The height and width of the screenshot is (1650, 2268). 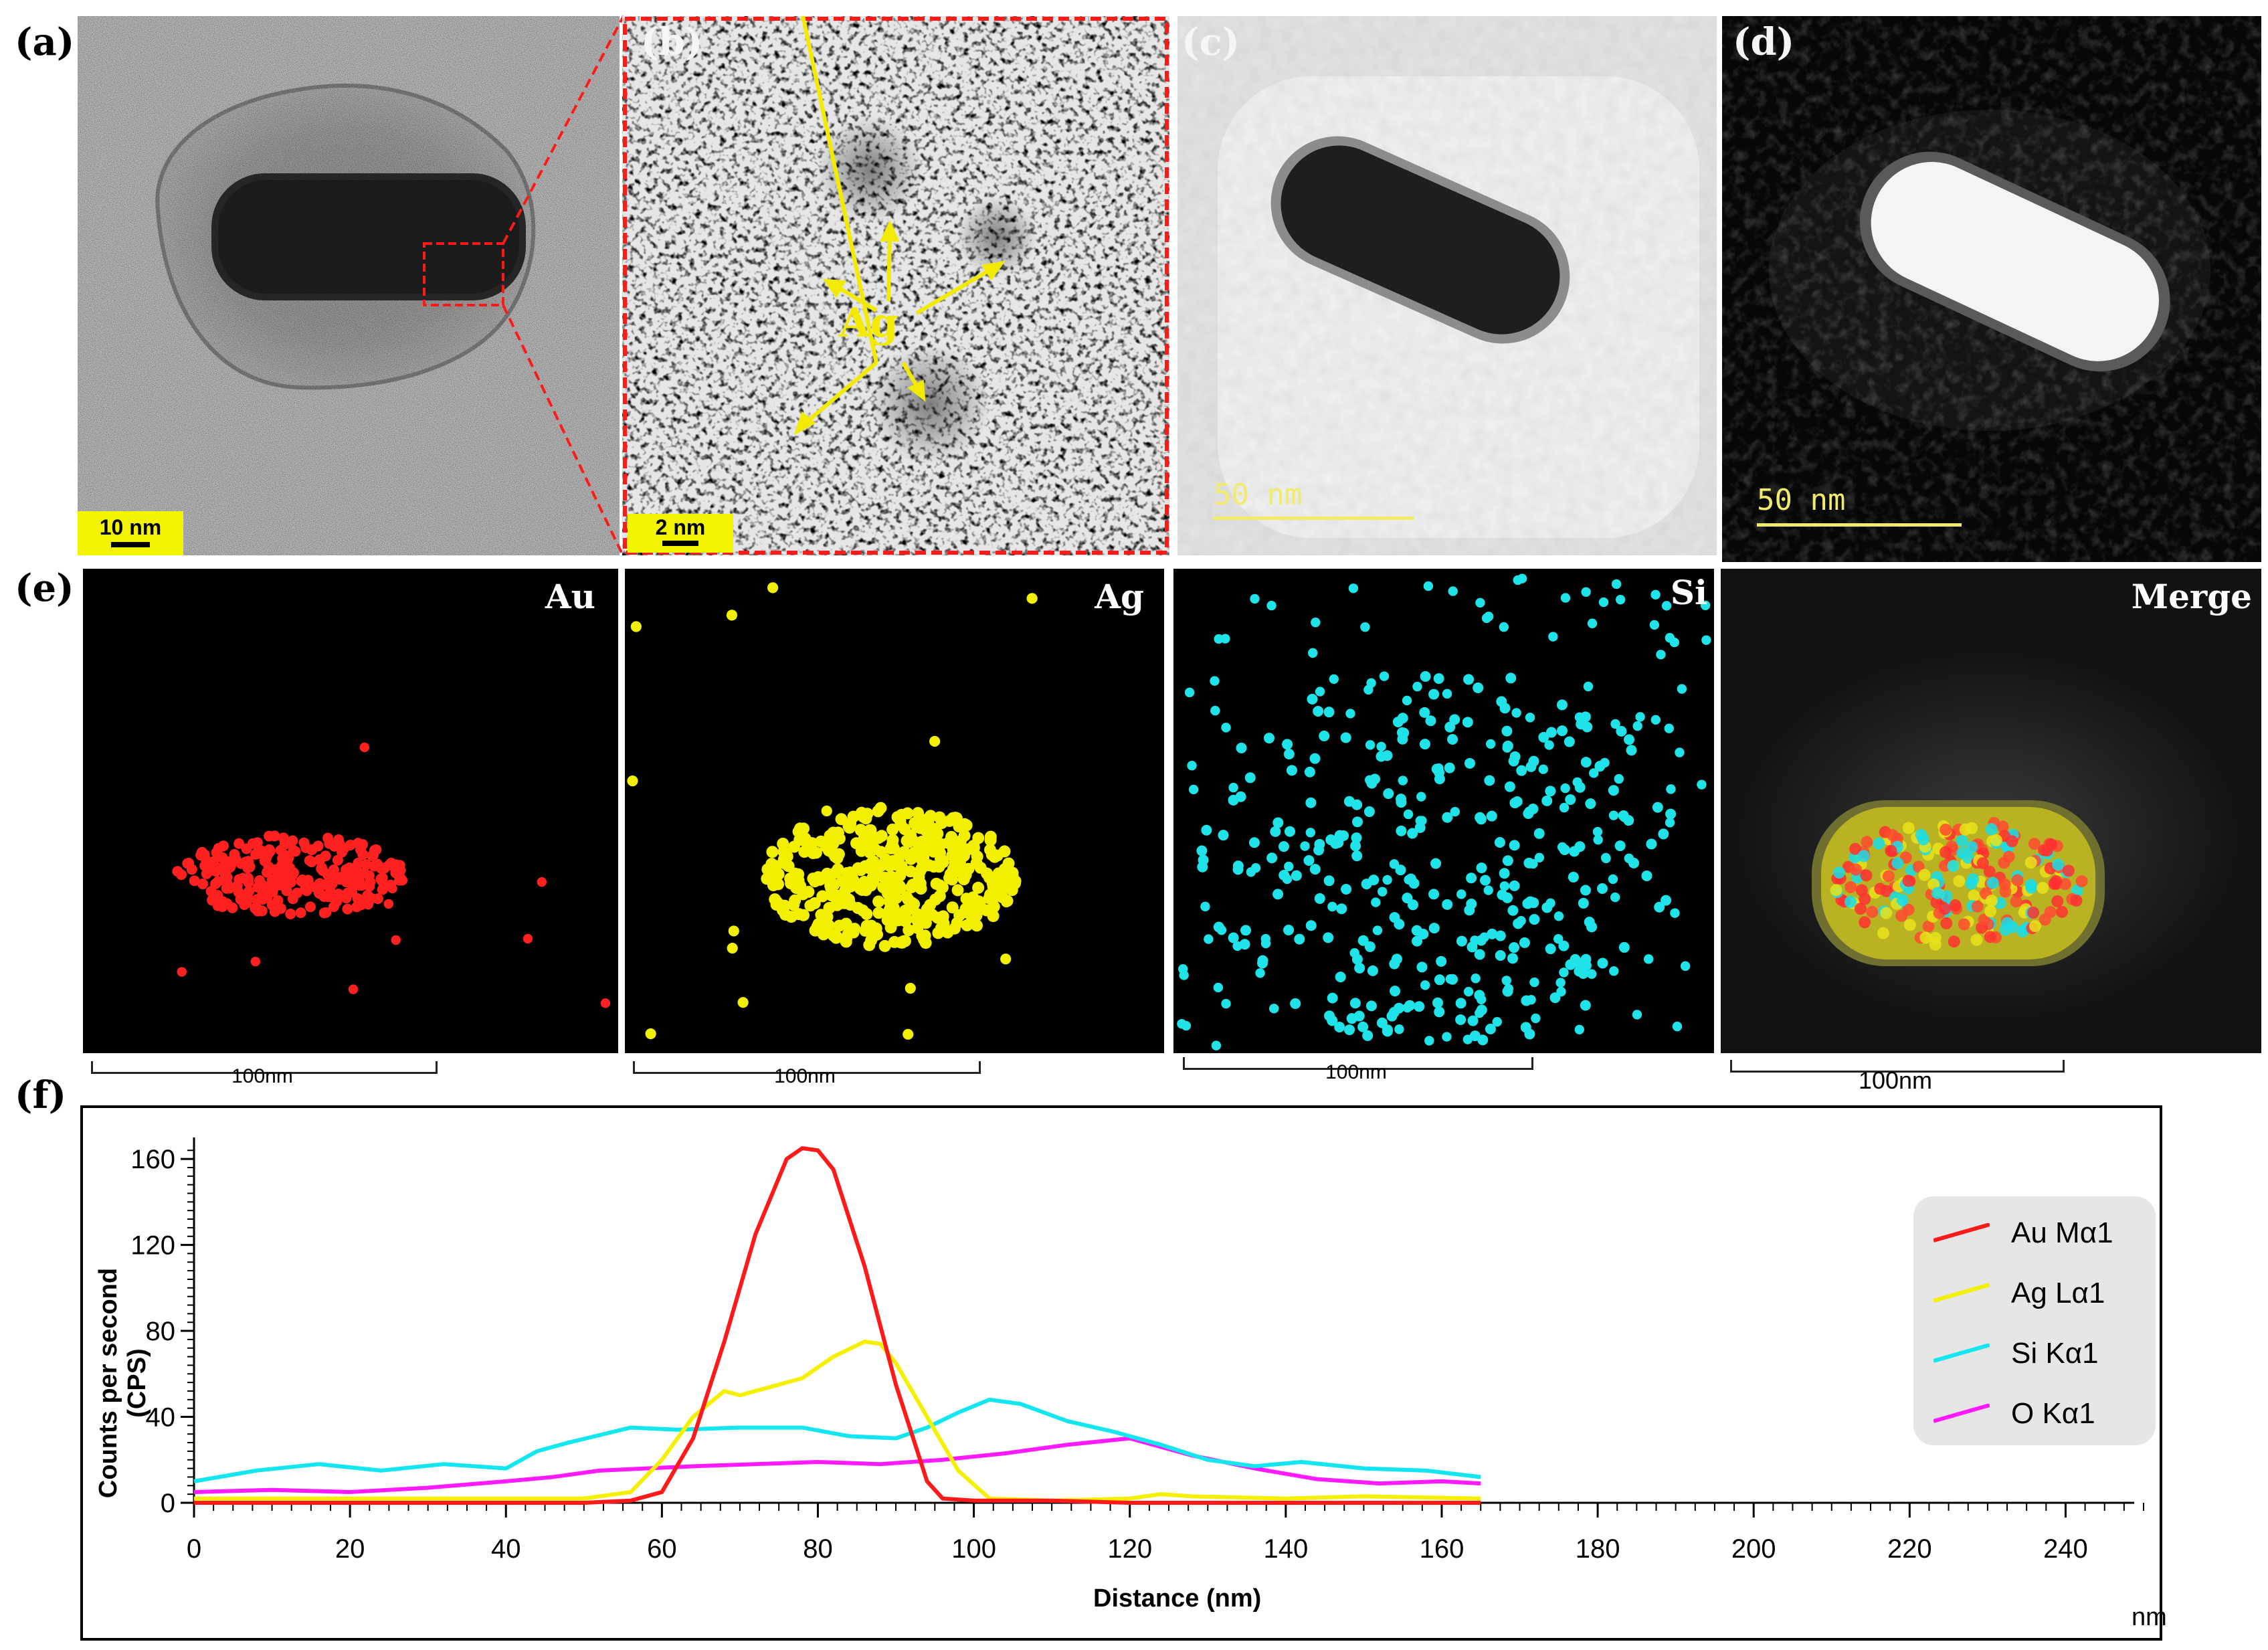 I want to click on eds-map-au: Au, so click(x=350, y=811).